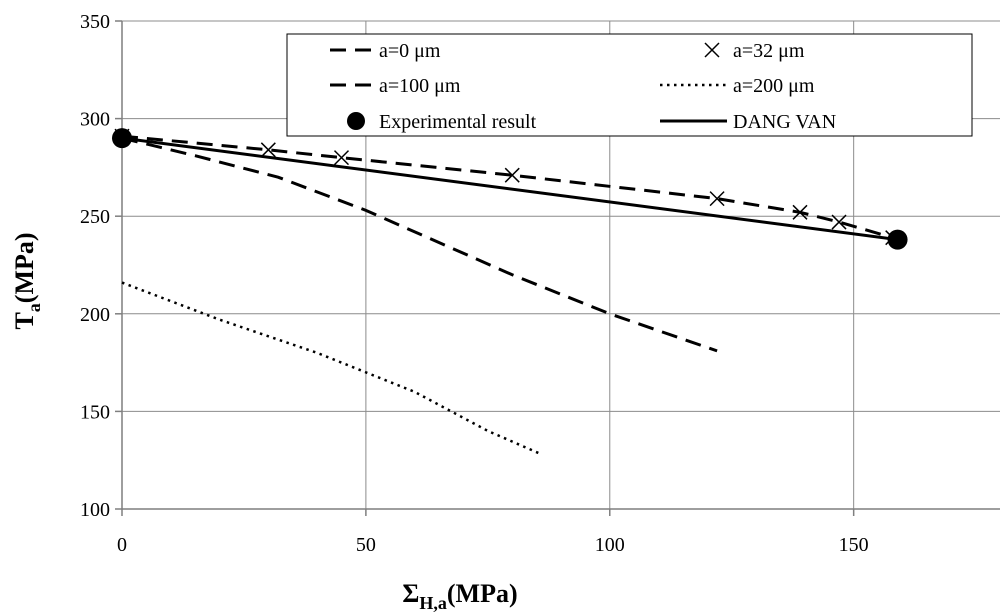  I want to click on legend-box, so click(629, 85).